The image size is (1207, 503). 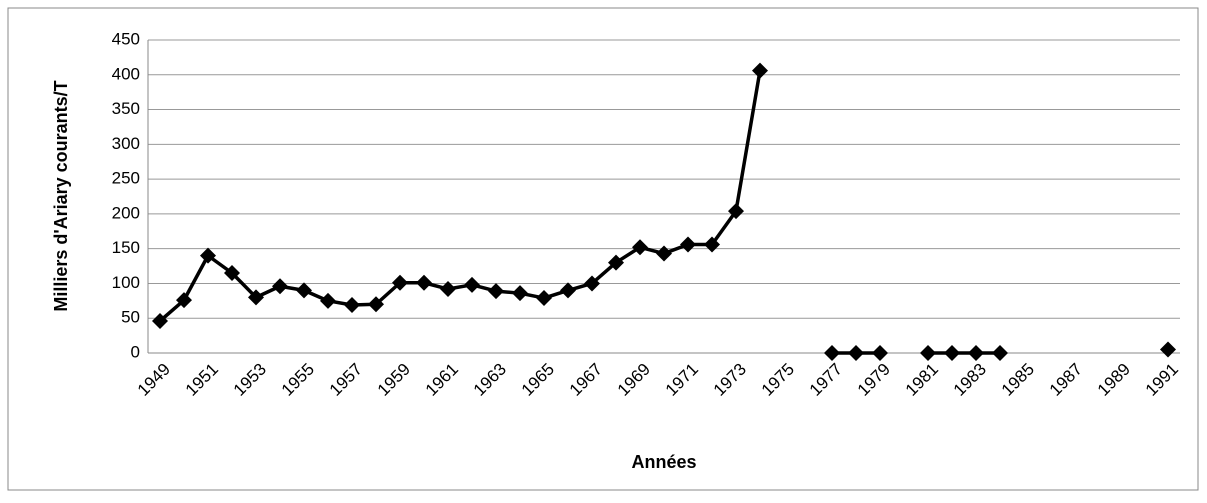 What do you see at coordinates (126, 73) in the screenshot?
I see `y-tick-label: 400` at bounding box center [126, 73].